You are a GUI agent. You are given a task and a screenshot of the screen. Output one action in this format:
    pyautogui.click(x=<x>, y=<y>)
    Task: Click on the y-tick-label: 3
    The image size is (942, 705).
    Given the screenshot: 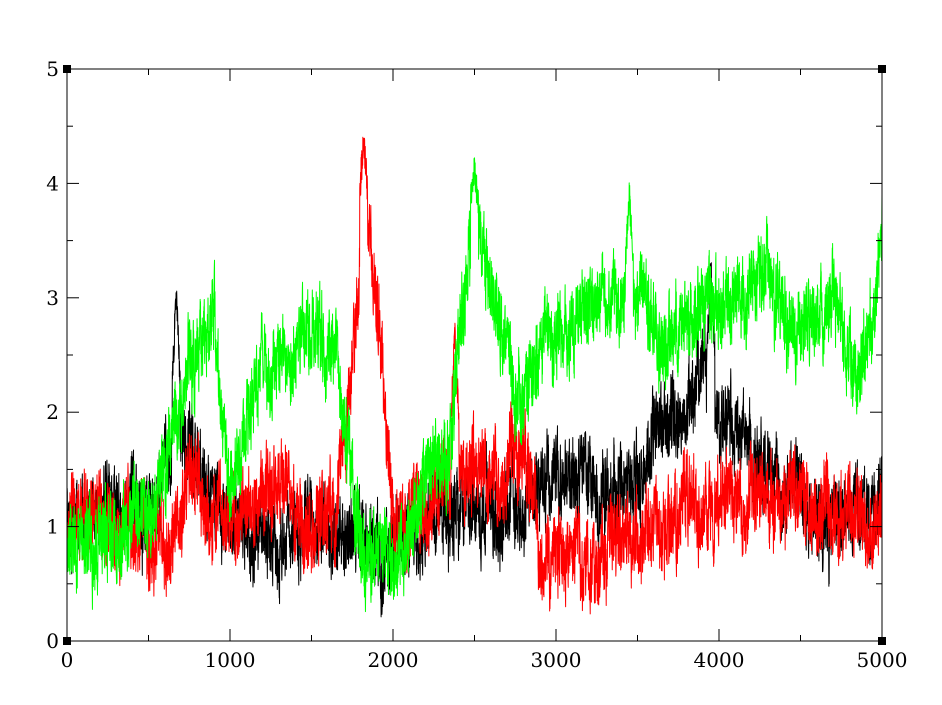 What is the action you would take?
    pyautogui.click(x=52, y=298)
    